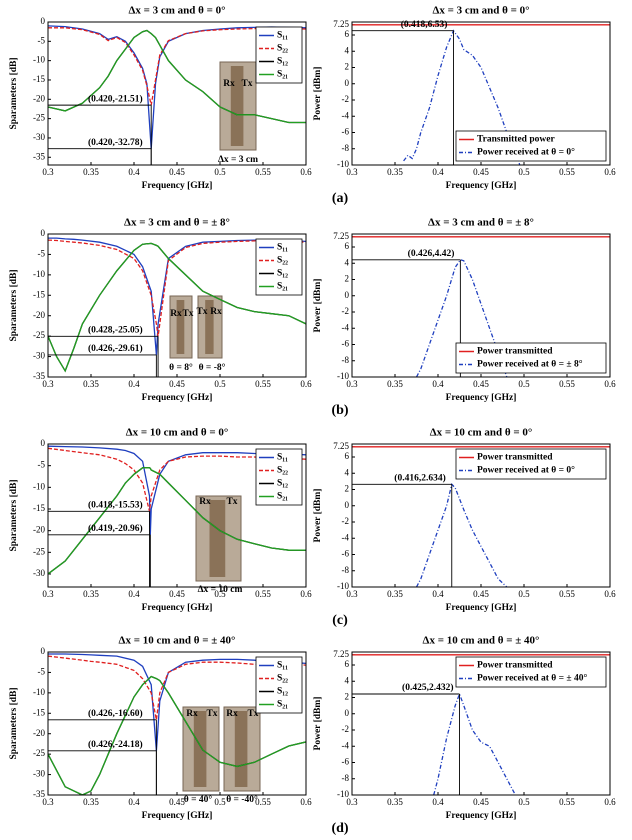 Image resolution: width=632 pixels, height=840 pixels. I want to click on chart-title: Δx = 3 cm and θ = 0°, so click(480, 11).